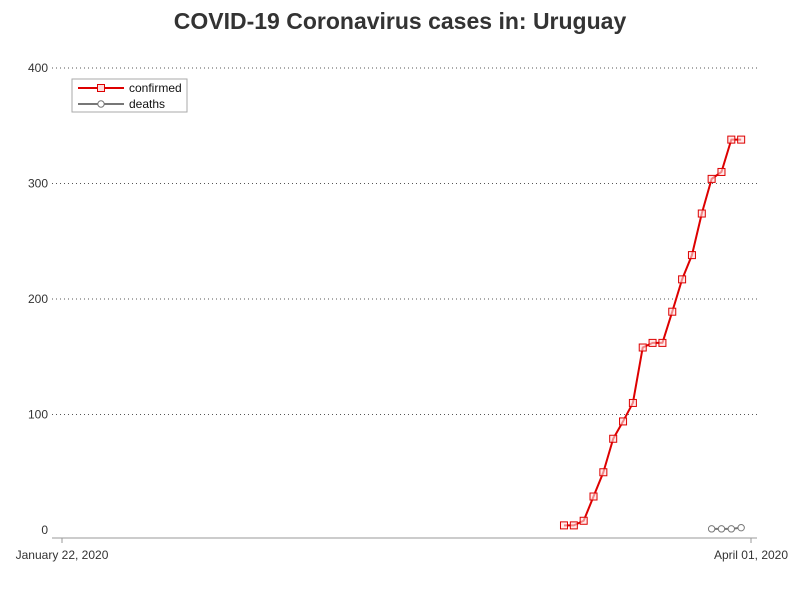 Image resolution: width=800 pixels, height=605 pixels. What do you see at coordinates (155, 88) in the screenshot?
I see `legend-label: confirmed` at bounding box center [155, 88].